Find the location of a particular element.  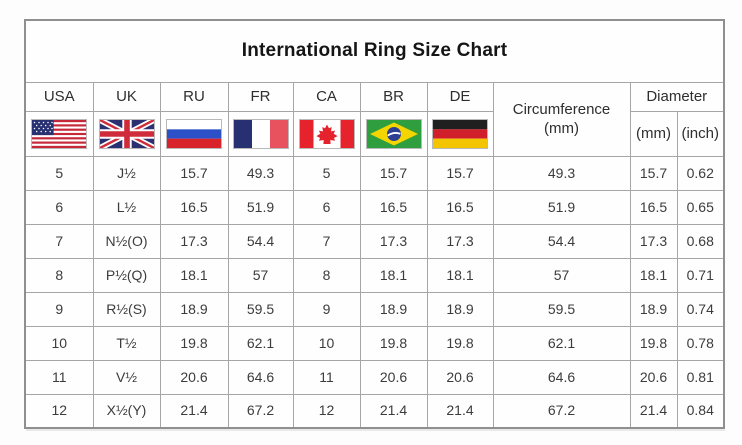

size-cell: 8 is located at coordinates (326, 275).